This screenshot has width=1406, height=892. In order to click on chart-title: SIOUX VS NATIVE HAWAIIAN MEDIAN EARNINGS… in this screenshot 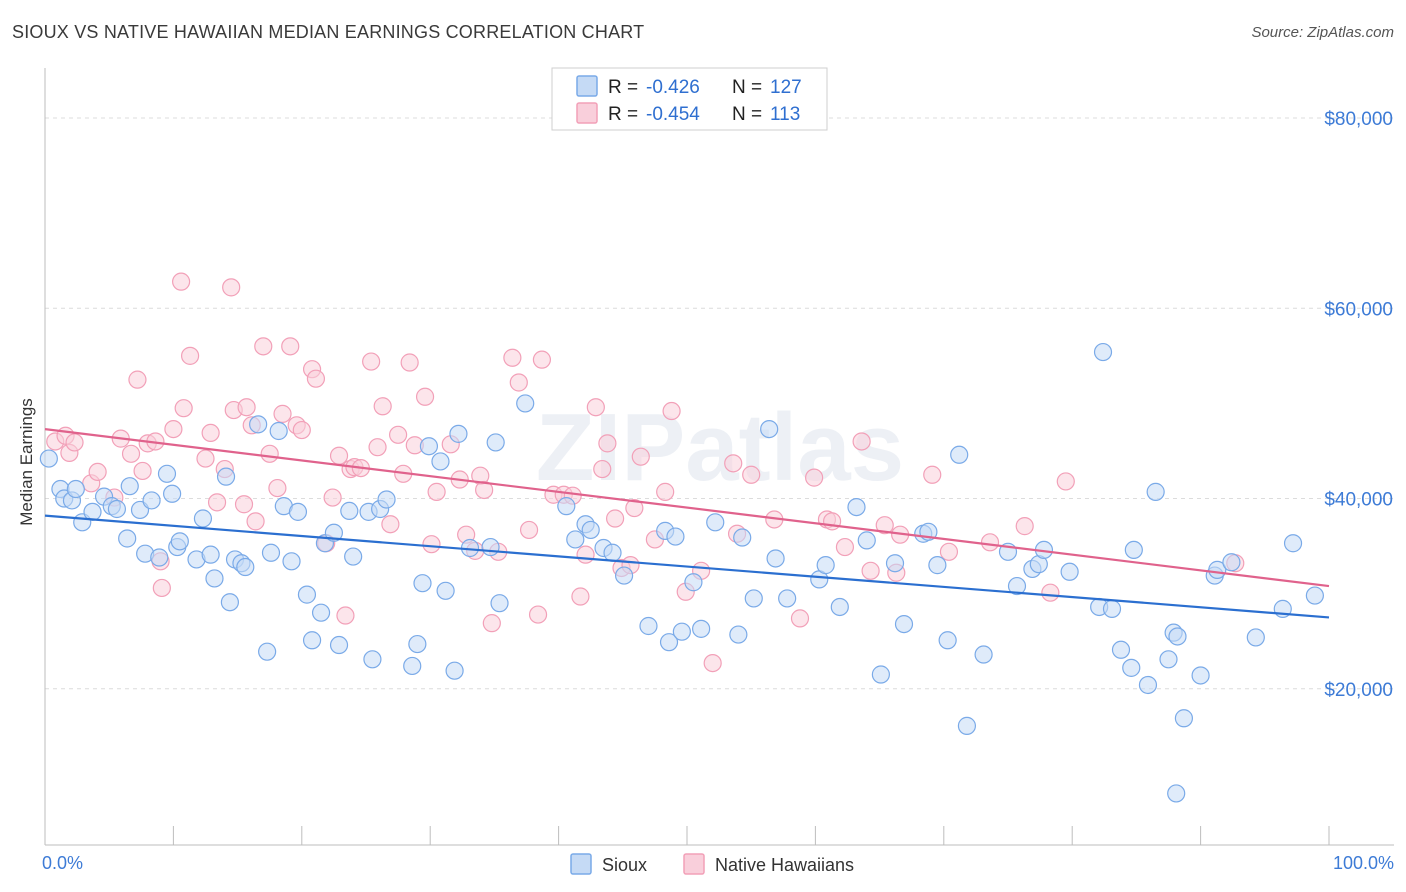, I will do `click(328, 32)`.